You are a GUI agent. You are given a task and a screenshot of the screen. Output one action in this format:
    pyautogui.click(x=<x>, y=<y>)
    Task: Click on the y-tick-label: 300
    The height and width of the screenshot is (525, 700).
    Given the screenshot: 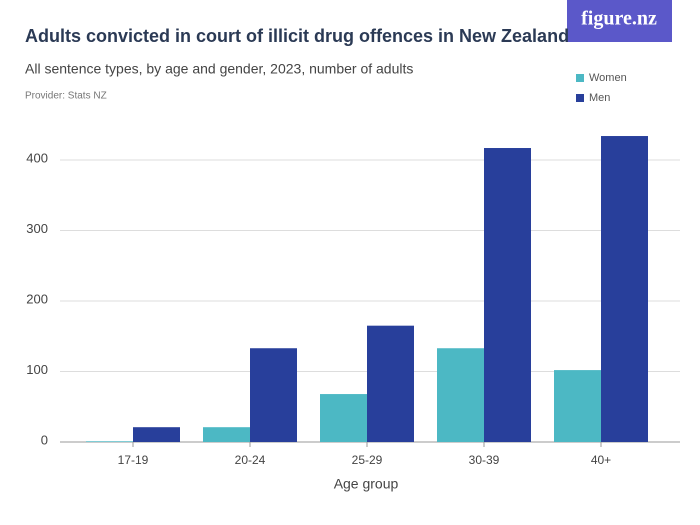 What is the action you would take?
    pyautogui.click(x=37, y=228)
    